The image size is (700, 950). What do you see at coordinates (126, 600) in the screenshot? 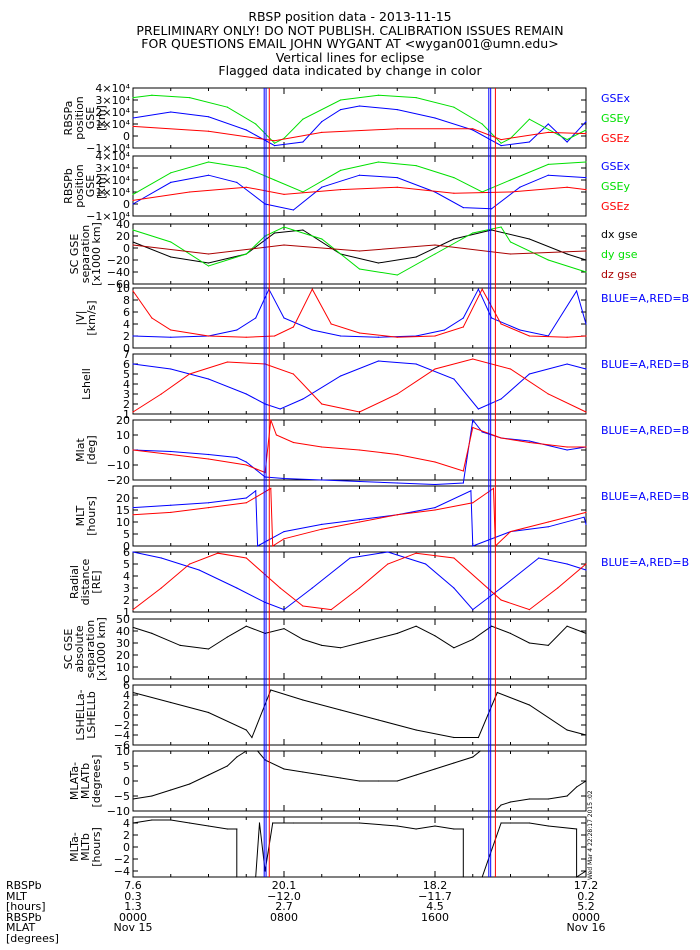
I see `y-tick-label: 2` at bounding box center [126, 600].